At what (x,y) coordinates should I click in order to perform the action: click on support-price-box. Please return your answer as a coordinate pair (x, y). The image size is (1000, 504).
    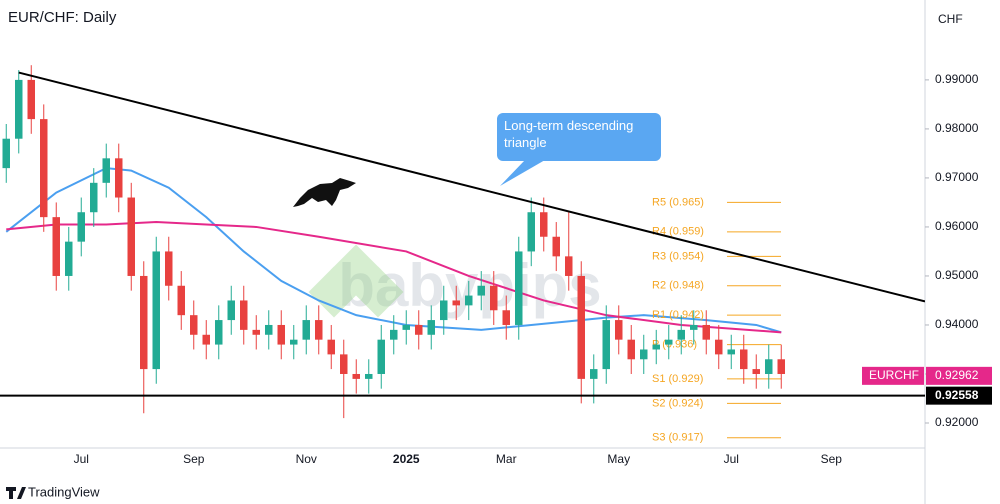
    Looking at the image, I should click on (959, 395).